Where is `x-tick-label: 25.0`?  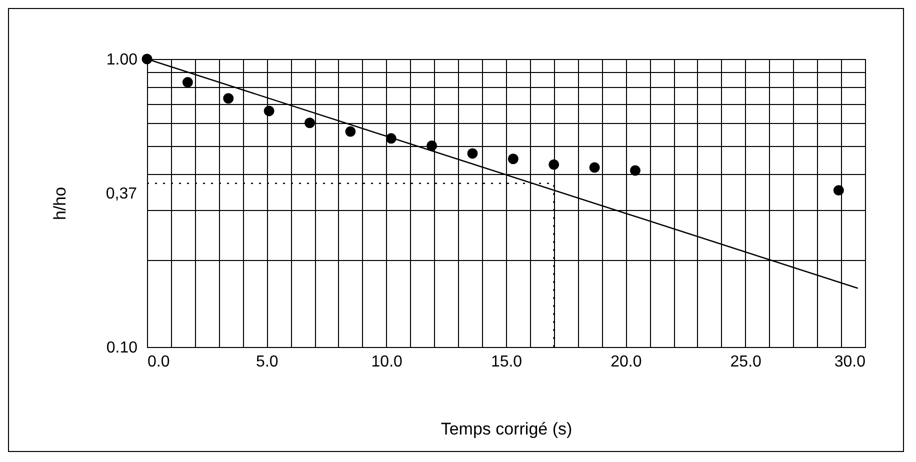 x-tick-label: 25.0 is located at coordinates (746, 362).